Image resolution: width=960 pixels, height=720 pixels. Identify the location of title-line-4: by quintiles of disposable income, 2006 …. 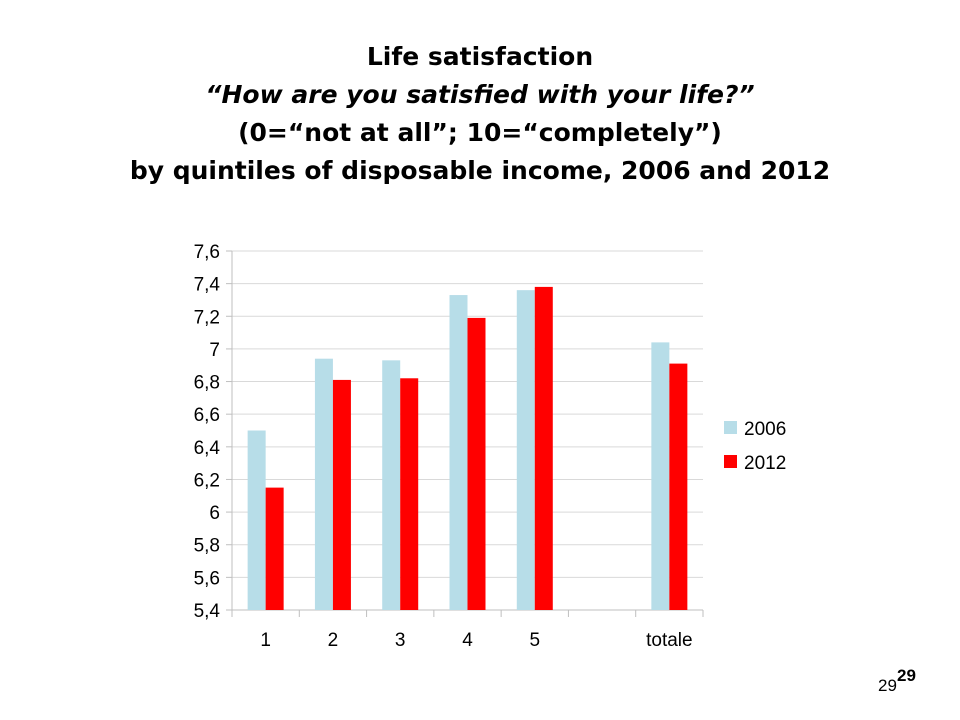
(480, 170).